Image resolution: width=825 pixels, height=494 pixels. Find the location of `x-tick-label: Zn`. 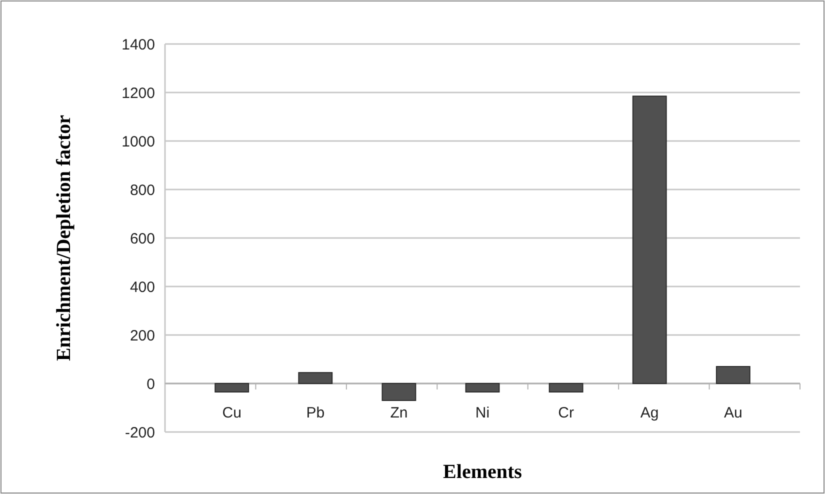

x-tick-label: Zn is located at coordinates (399, 413).